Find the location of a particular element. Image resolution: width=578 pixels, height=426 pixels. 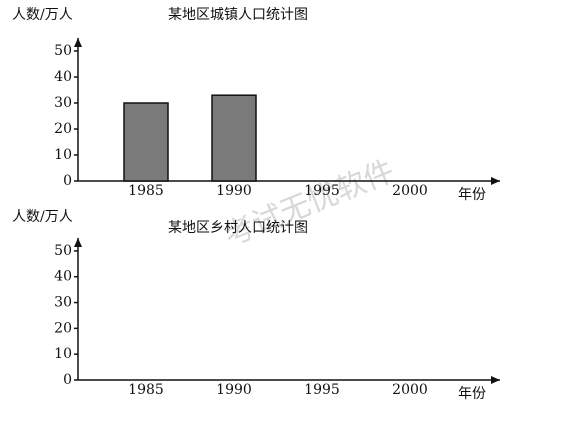

chart-title: 某地区乡村人口统计图 is located at coordinates (238, 228).